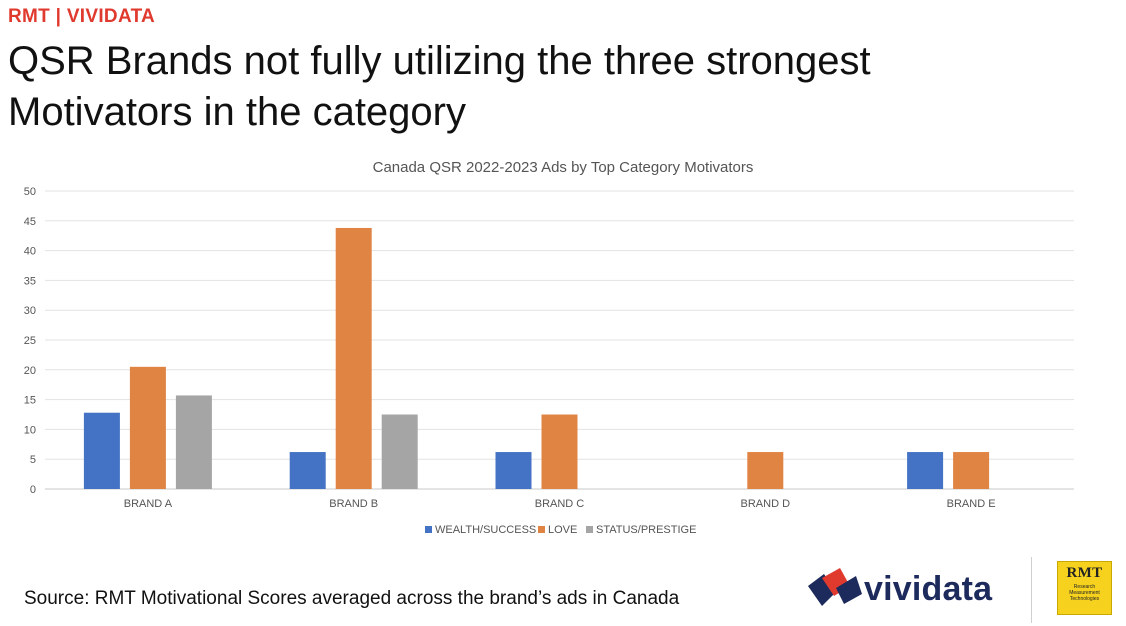 Image resolution: width=1126 pixels, height=626 pixels. What do you see at coordinates (30, 222) in the screenshot?
I see `y-tick-label: 45` at bounding box center [30, 222].